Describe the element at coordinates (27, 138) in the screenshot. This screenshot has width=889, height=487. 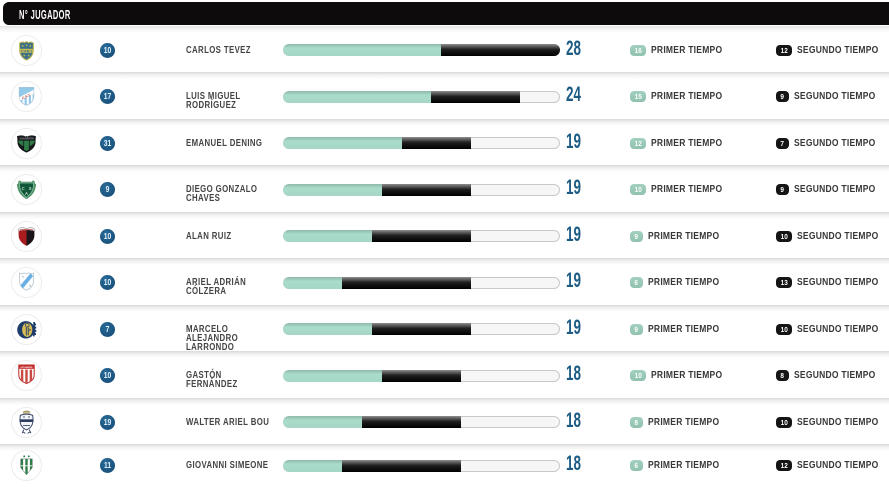
I see `svg-text: SAN MARTIN` at that location.